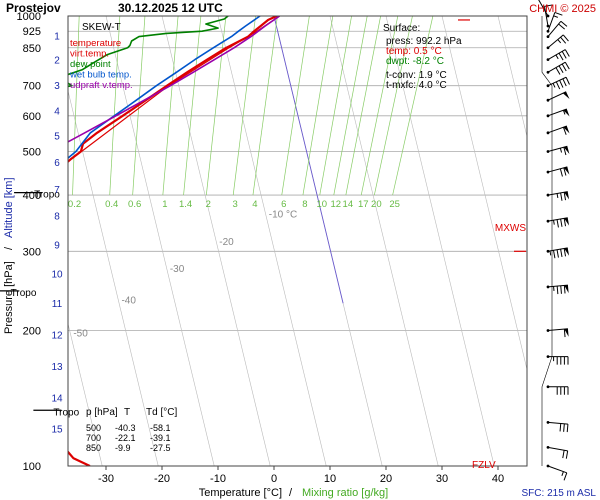 This screenshot has height=500, width=600. Describe the element at coordinates (90, 64) in the screenshot. I see `legend-item-2: dew point` at that location.